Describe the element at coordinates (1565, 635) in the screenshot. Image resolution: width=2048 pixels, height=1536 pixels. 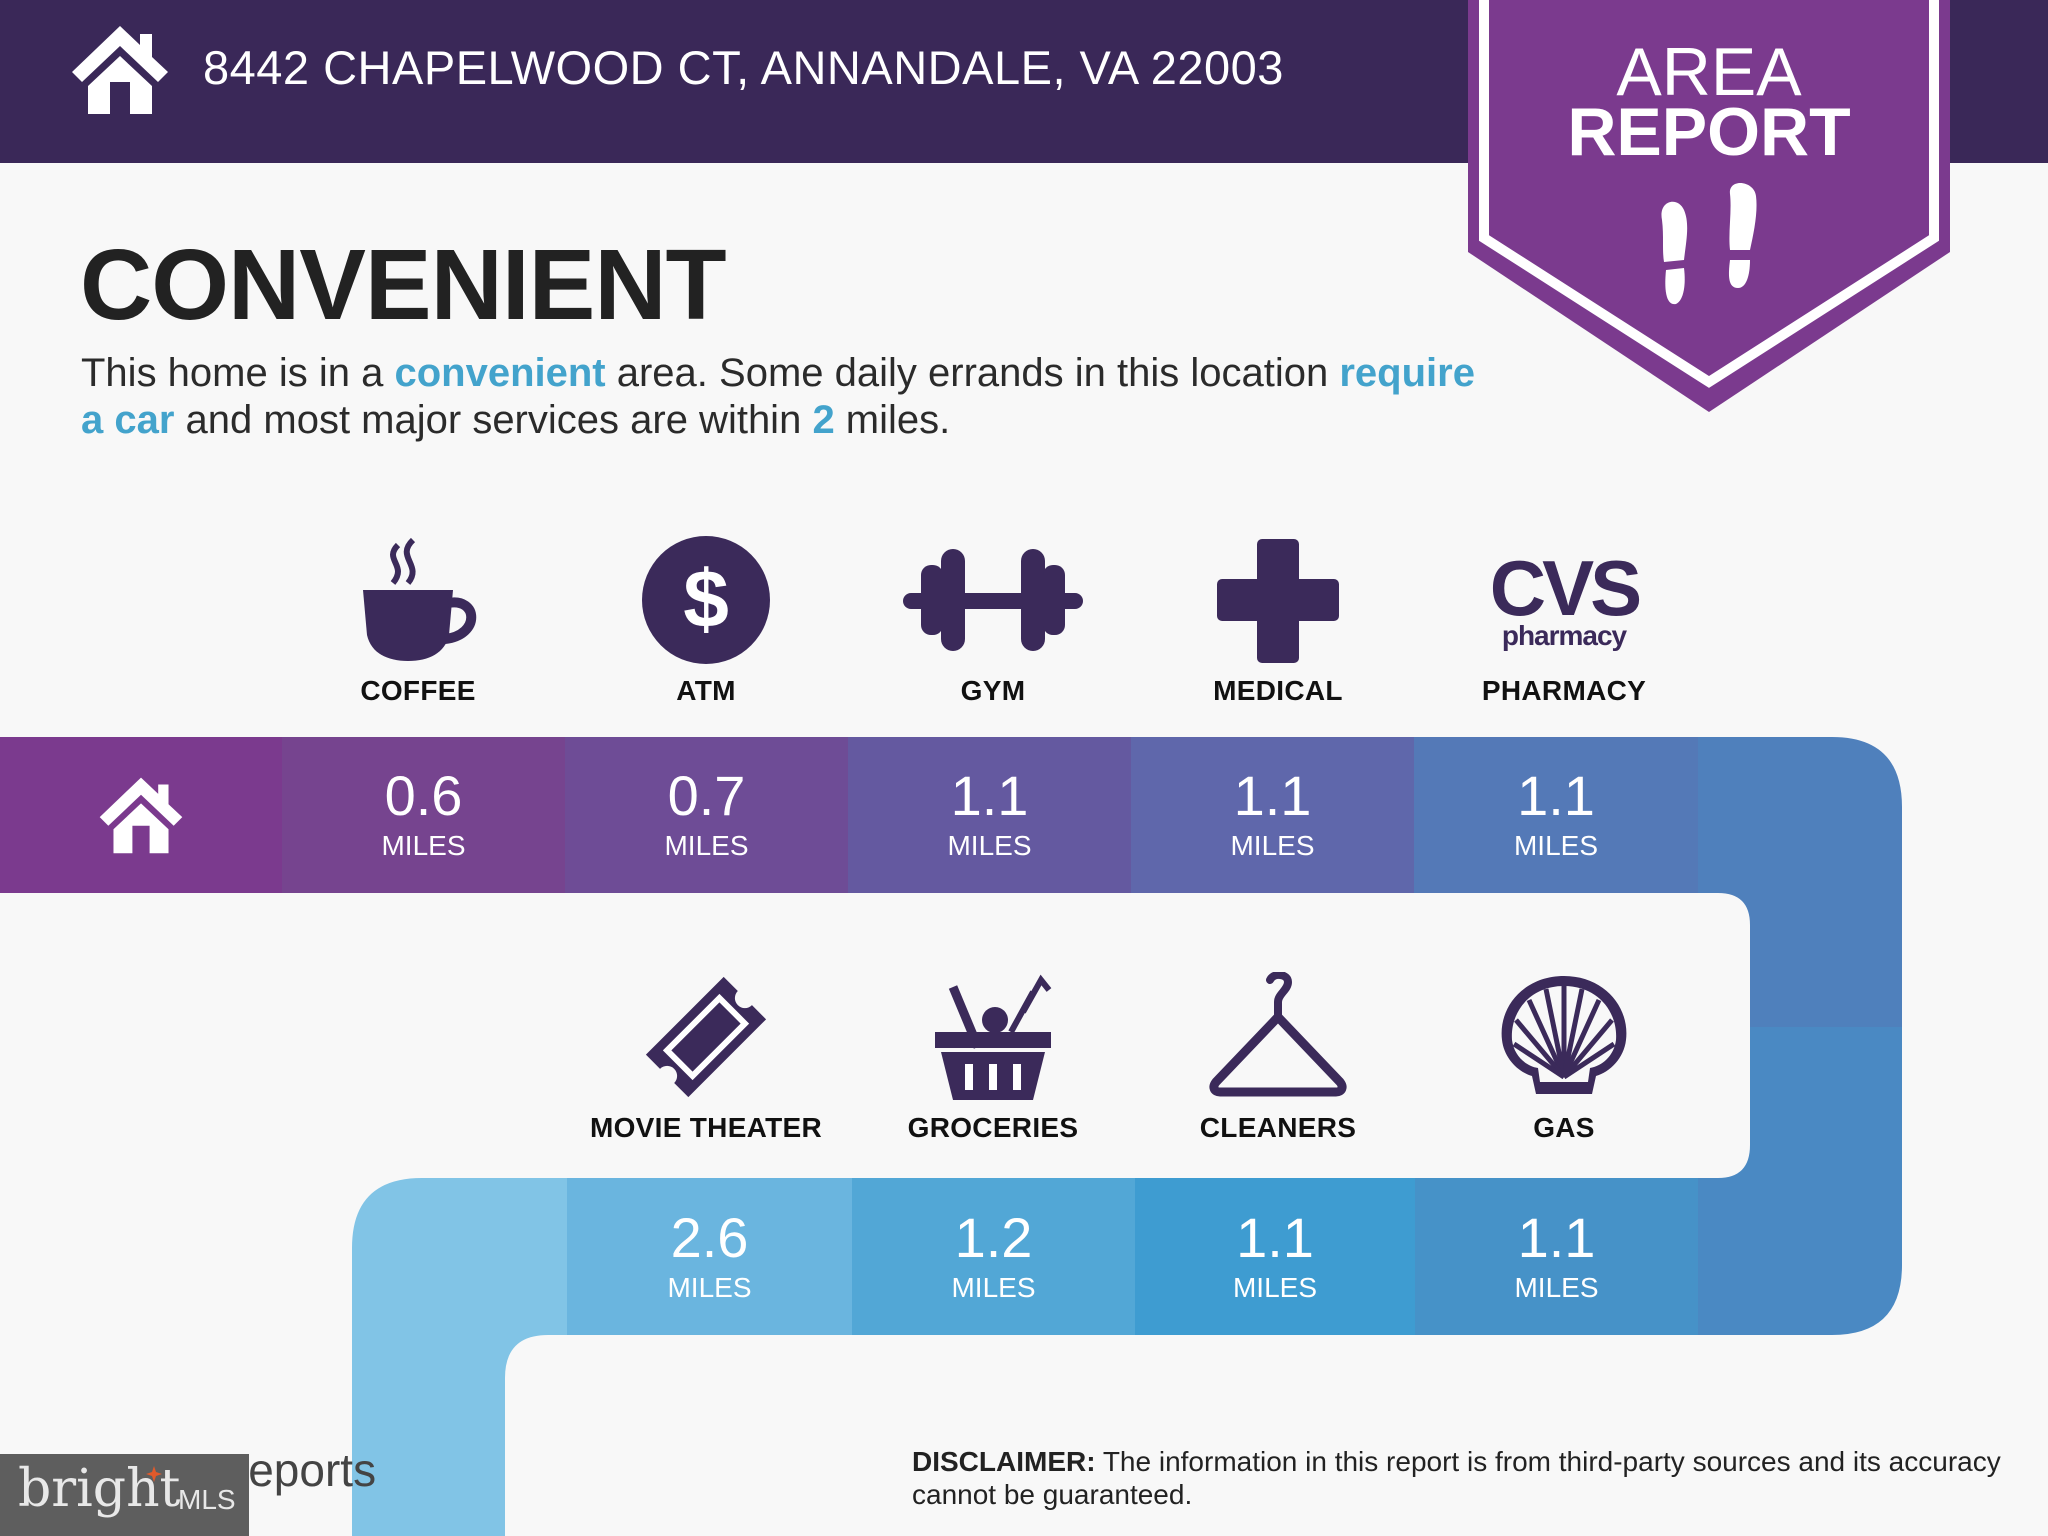
I see `svg-text: pharmacy` at that location.